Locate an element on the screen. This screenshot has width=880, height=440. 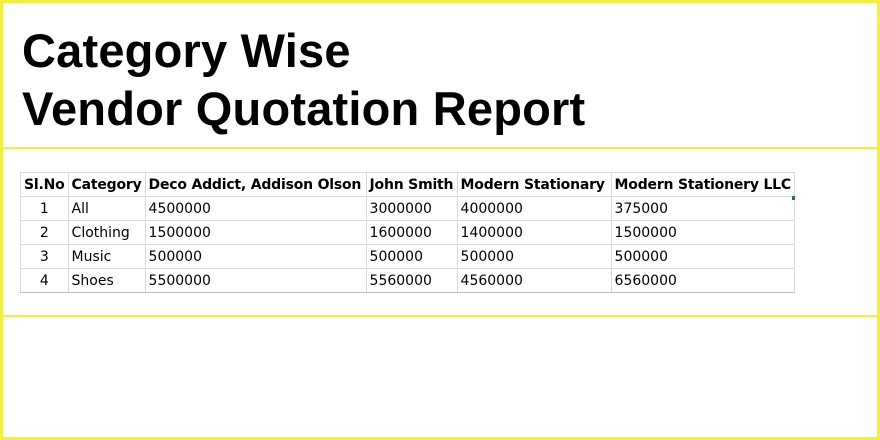
cell-modern-stationary: 1400000 is located at coordinates (534, 232).